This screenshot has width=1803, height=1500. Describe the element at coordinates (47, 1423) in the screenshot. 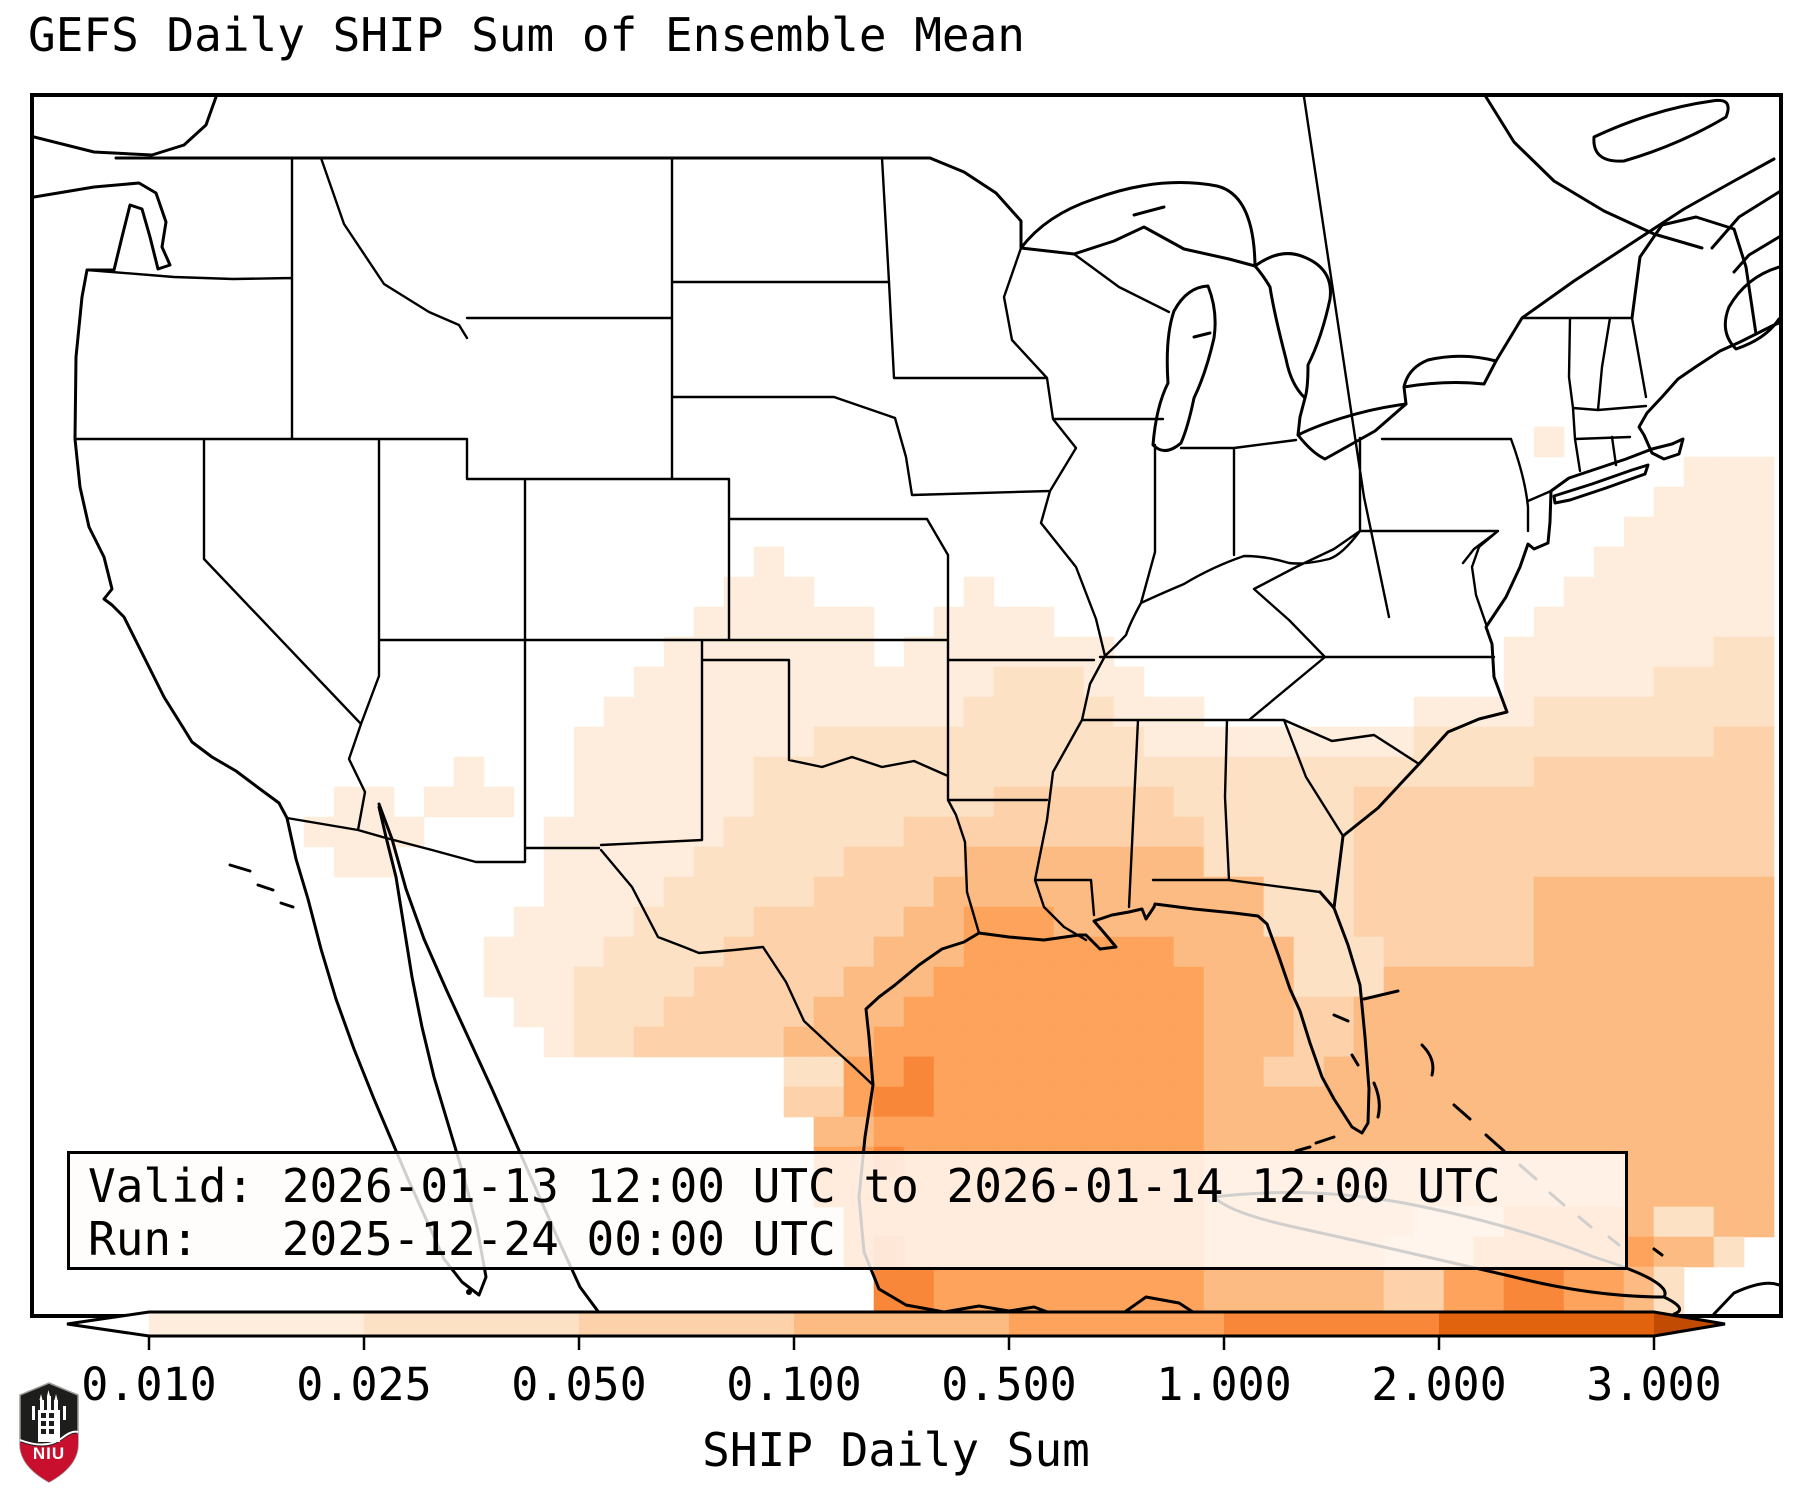

I see `niu-castle-windows` at that location.